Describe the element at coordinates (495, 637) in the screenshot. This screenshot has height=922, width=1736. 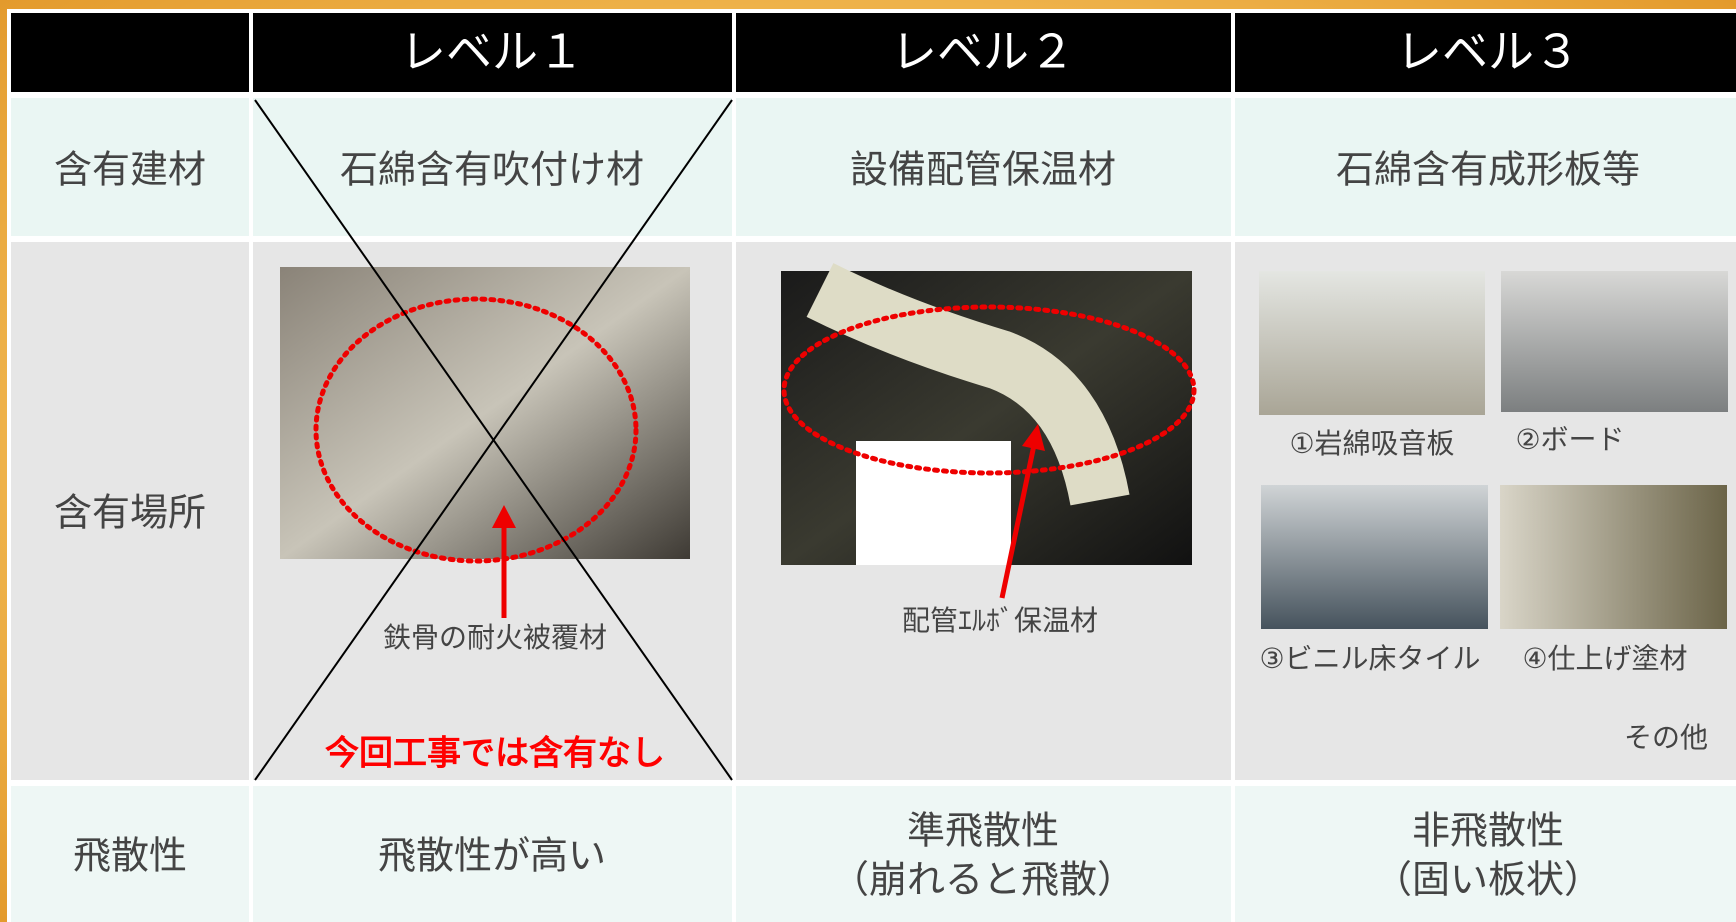
I see `caption: 鉄骨の耐火被覆材` at that location.